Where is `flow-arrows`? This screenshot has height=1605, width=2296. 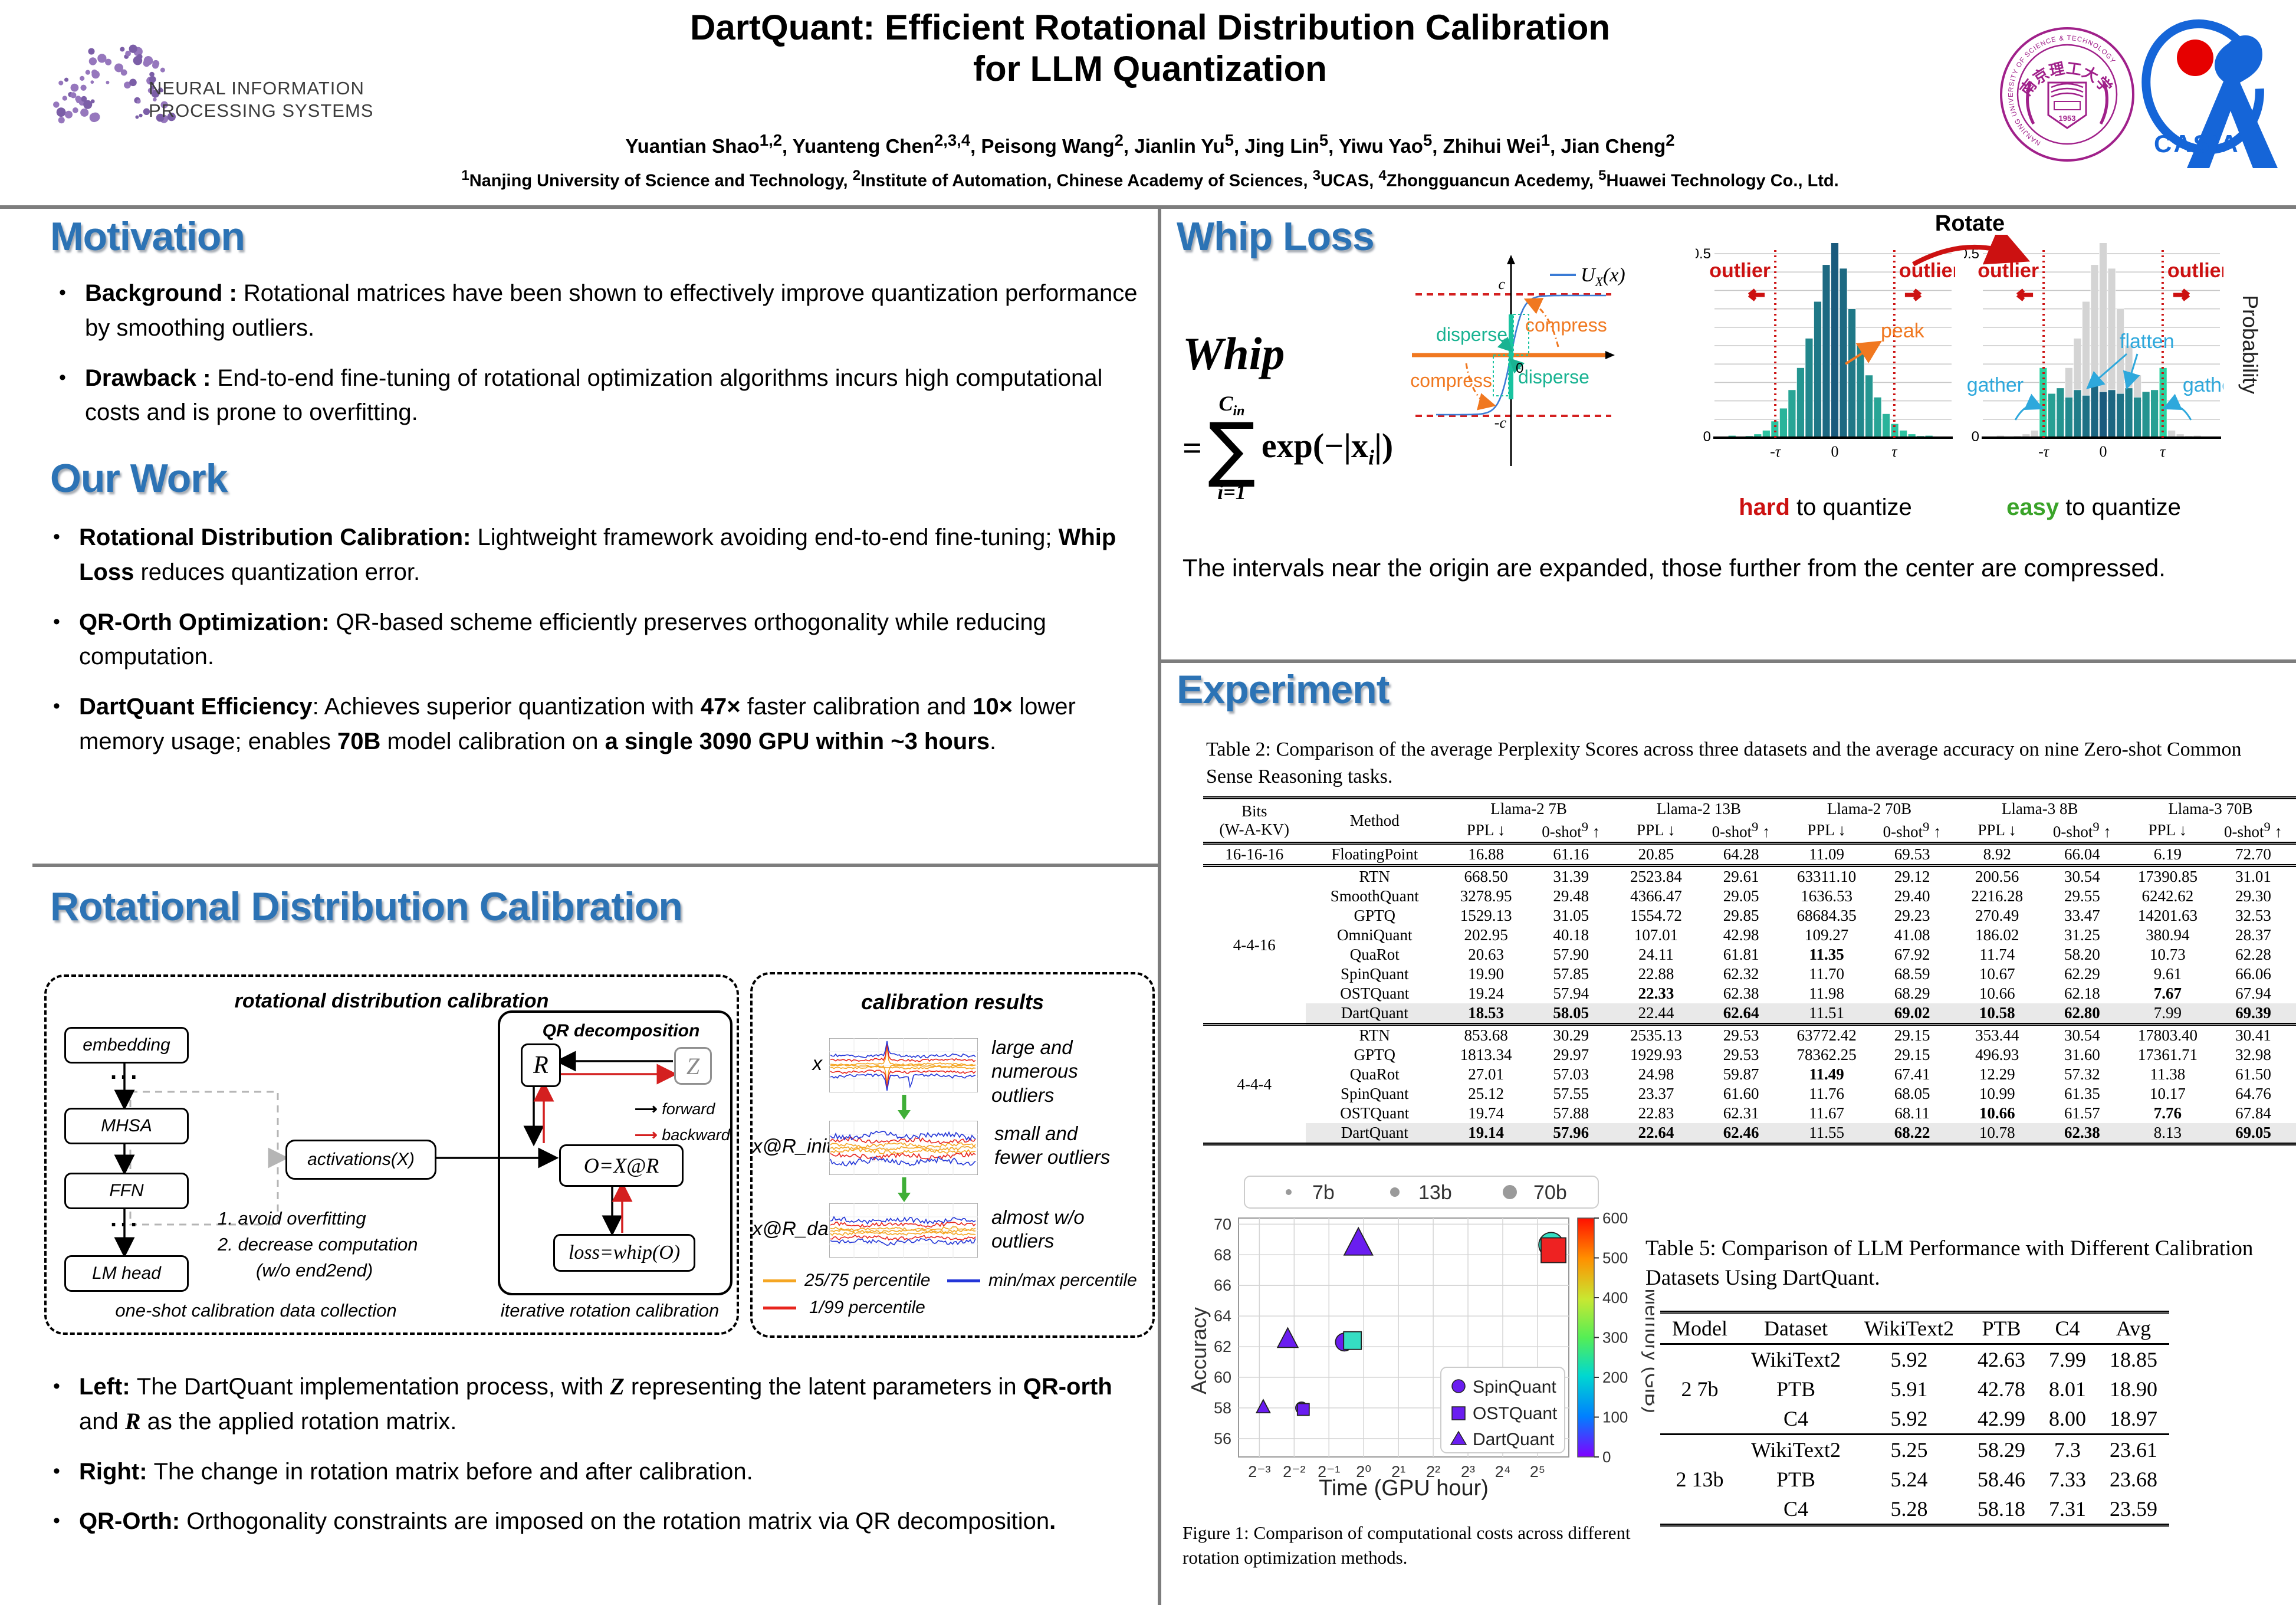
flow-arrows is located at coordinates (336, 1159).